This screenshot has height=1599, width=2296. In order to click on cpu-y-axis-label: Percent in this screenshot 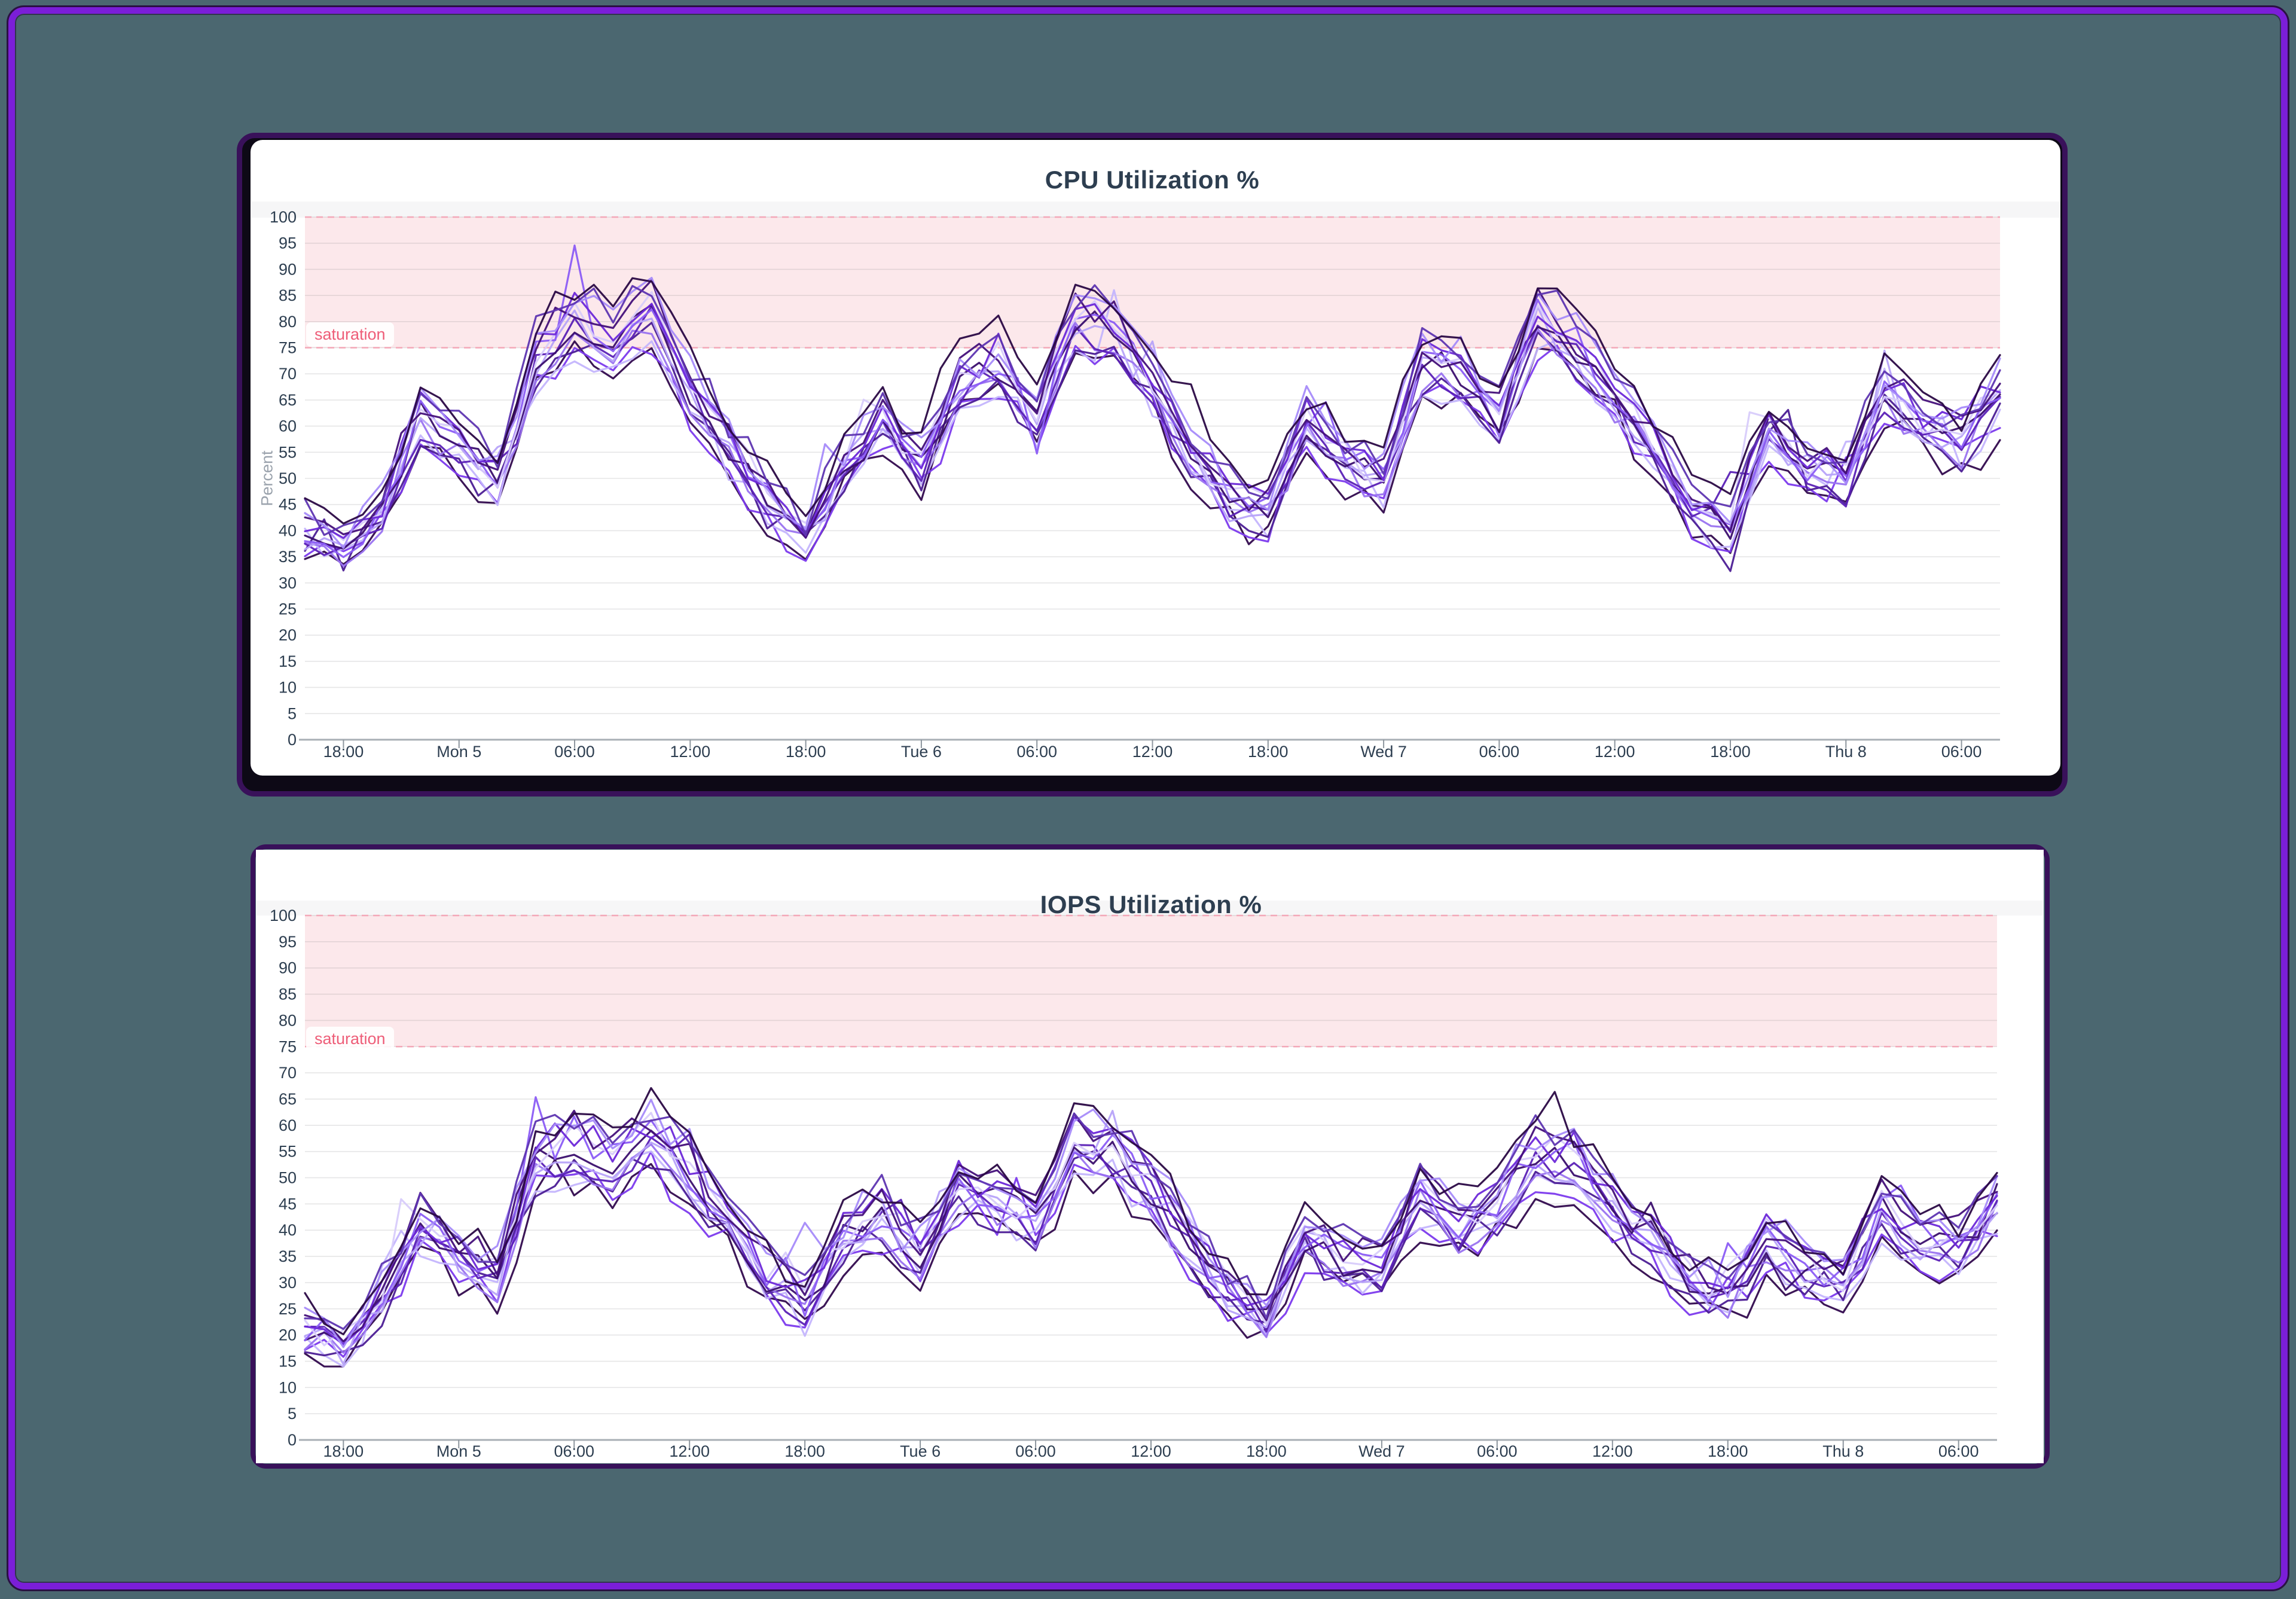, I will do `click(267, 478)`.